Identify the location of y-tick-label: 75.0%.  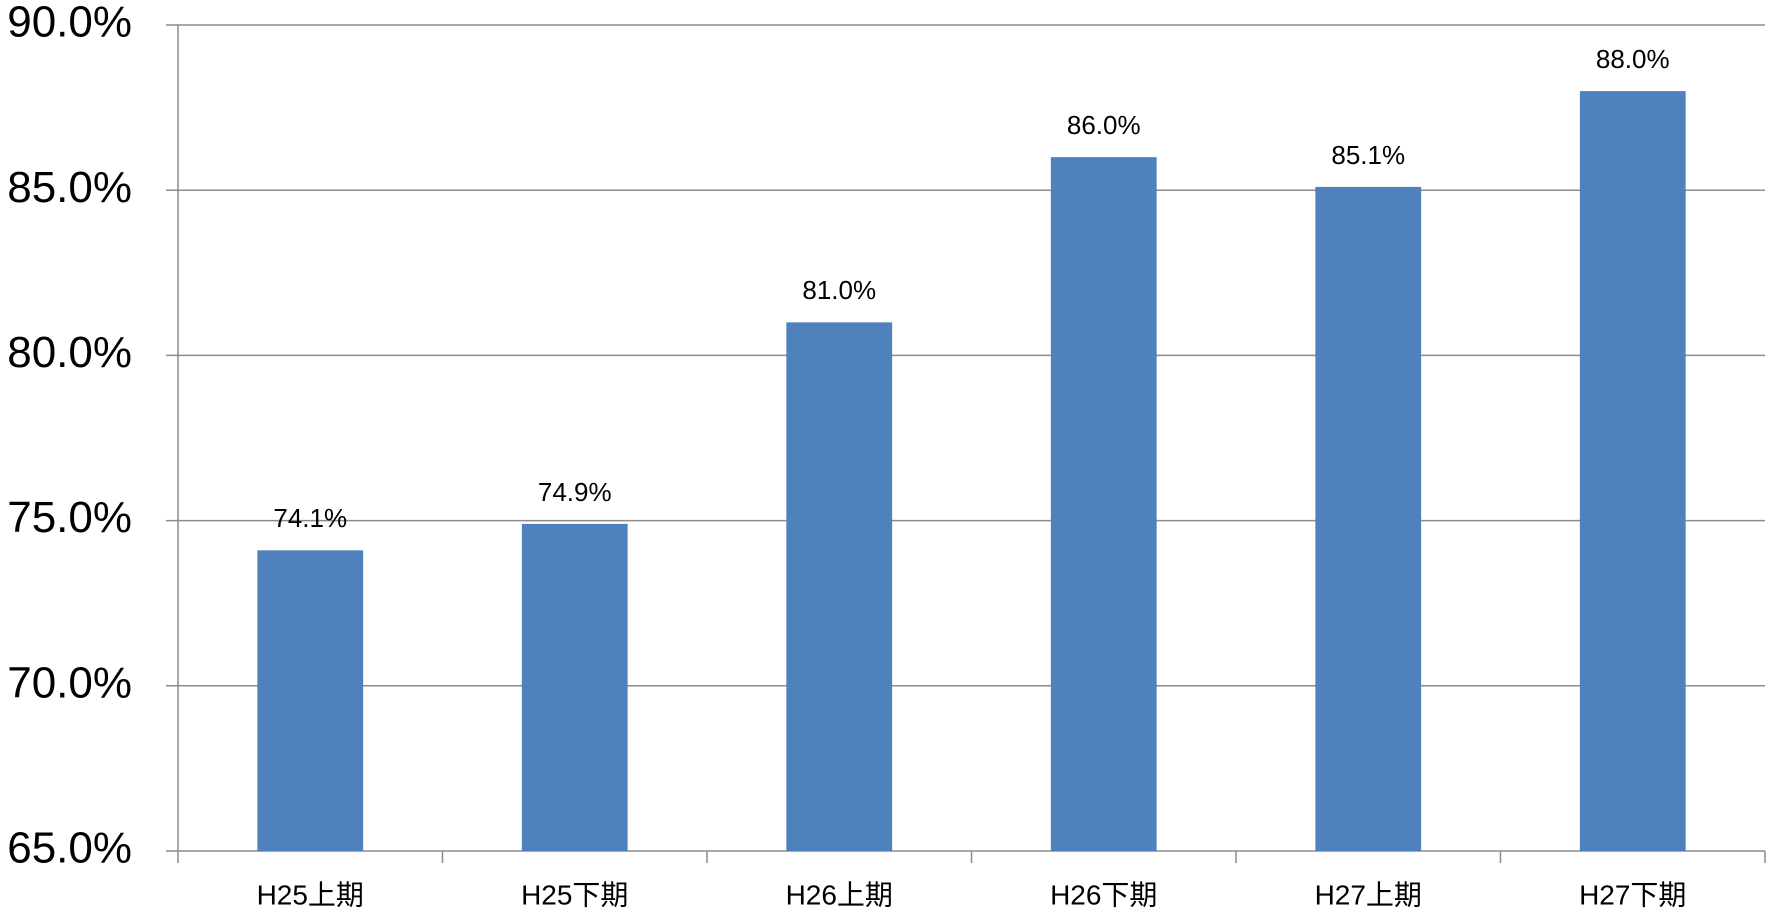
(69, 517).